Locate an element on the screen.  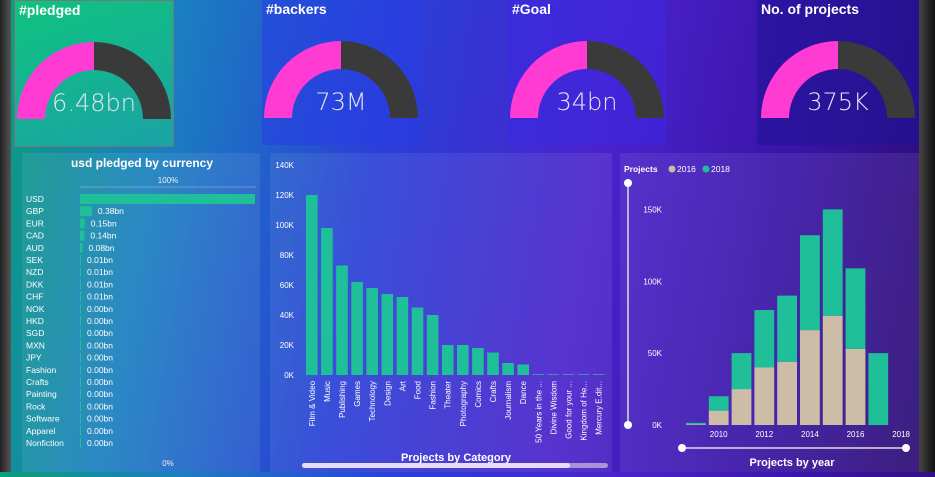
category-label: Apparel is located at coordinates (40, 431).